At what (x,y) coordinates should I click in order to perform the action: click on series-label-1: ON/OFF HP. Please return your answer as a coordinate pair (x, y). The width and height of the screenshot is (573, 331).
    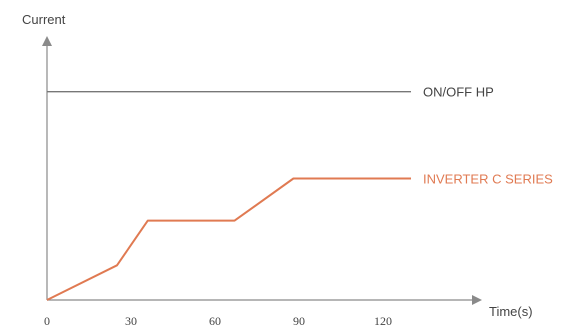
    Looking at the image, I should click on (458, 92).